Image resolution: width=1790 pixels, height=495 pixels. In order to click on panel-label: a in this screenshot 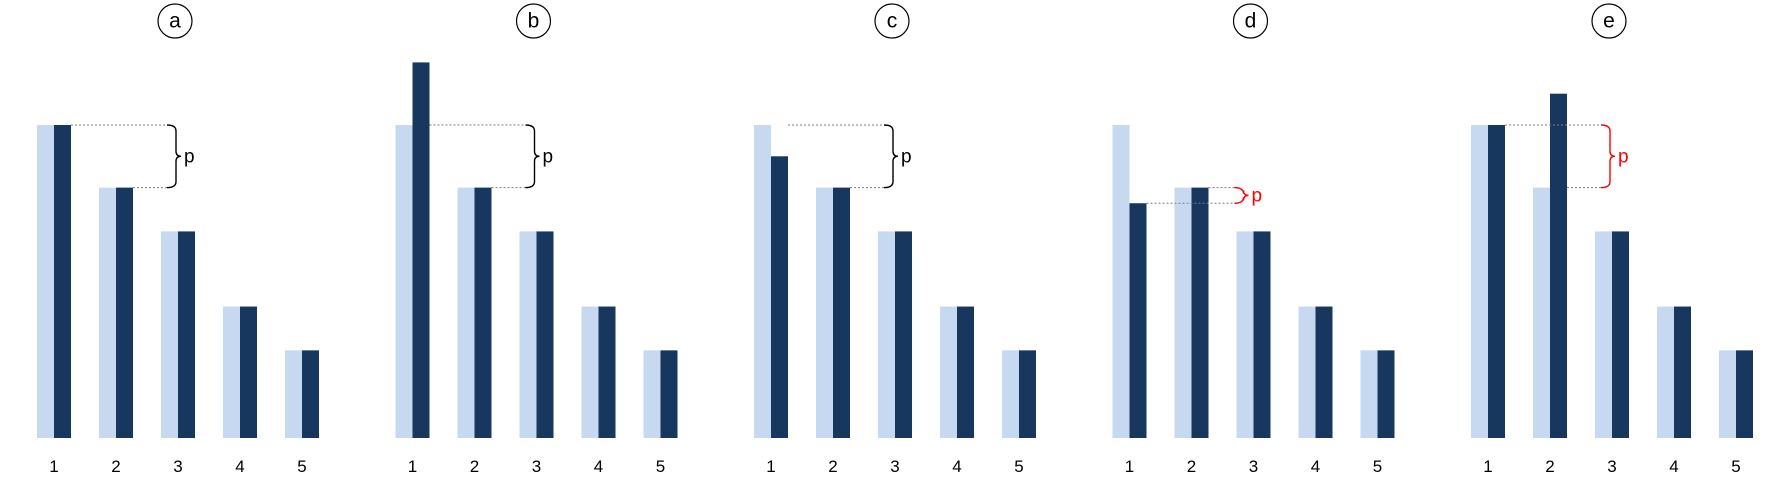, I will do `click(175, 21)`.